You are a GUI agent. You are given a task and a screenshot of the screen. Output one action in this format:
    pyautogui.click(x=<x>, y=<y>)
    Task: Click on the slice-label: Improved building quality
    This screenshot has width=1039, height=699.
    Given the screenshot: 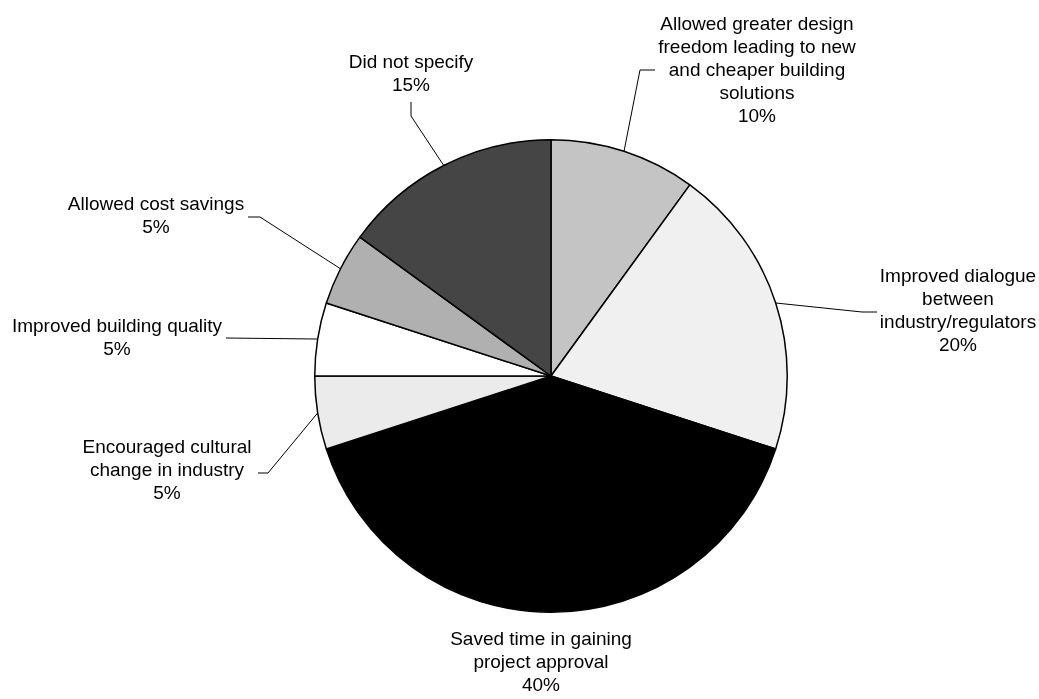 What is the action you would take?
    pyautogui.click(x=117, y=326)
    